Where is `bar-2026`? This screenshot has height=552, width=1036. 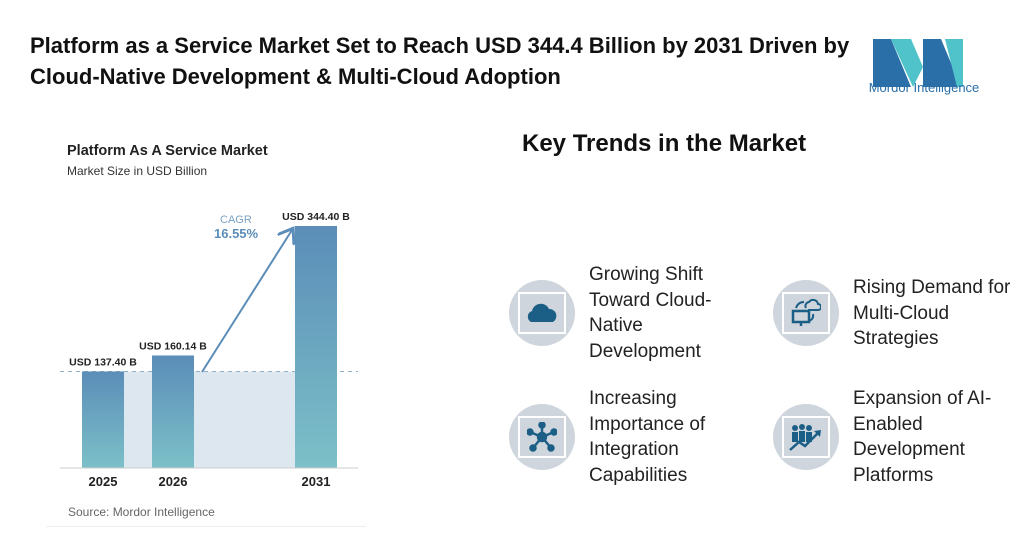
bar-2026 is located at coordinates (173, 411).